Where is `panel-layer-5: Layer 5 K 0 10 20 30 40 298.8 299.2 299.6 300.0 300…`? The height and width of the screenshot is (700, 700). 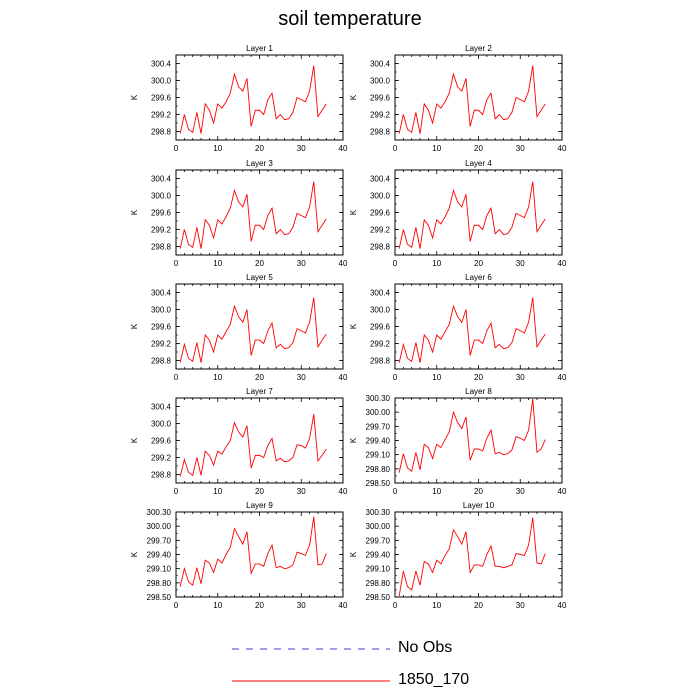 panel-layer-5: Layer 5 K 0 10 20 30 40 298.8 299.2 299.6 300.0 300… is located at coordinates (239, 327).